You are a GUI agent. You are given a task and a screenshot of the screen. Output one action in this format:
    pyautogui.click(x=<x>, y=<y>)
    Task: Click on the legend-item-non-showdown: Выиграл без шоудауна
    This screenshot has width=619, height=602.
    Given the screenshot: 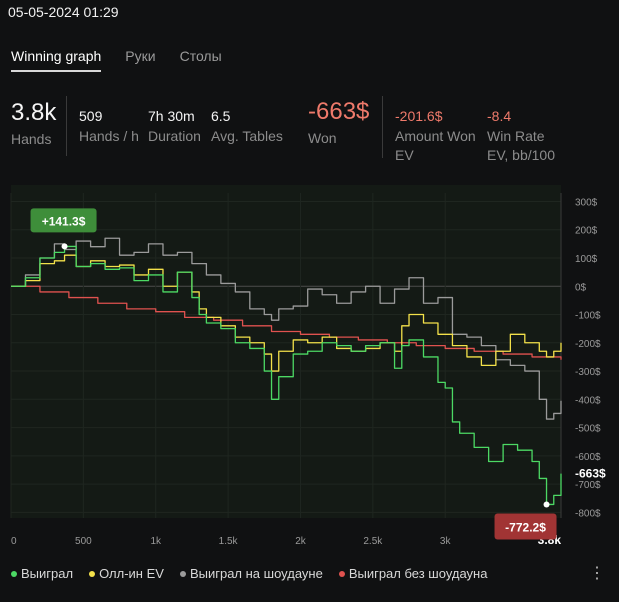 What is the action you would take?
    pyautogui.click(x=413, y=573)
    